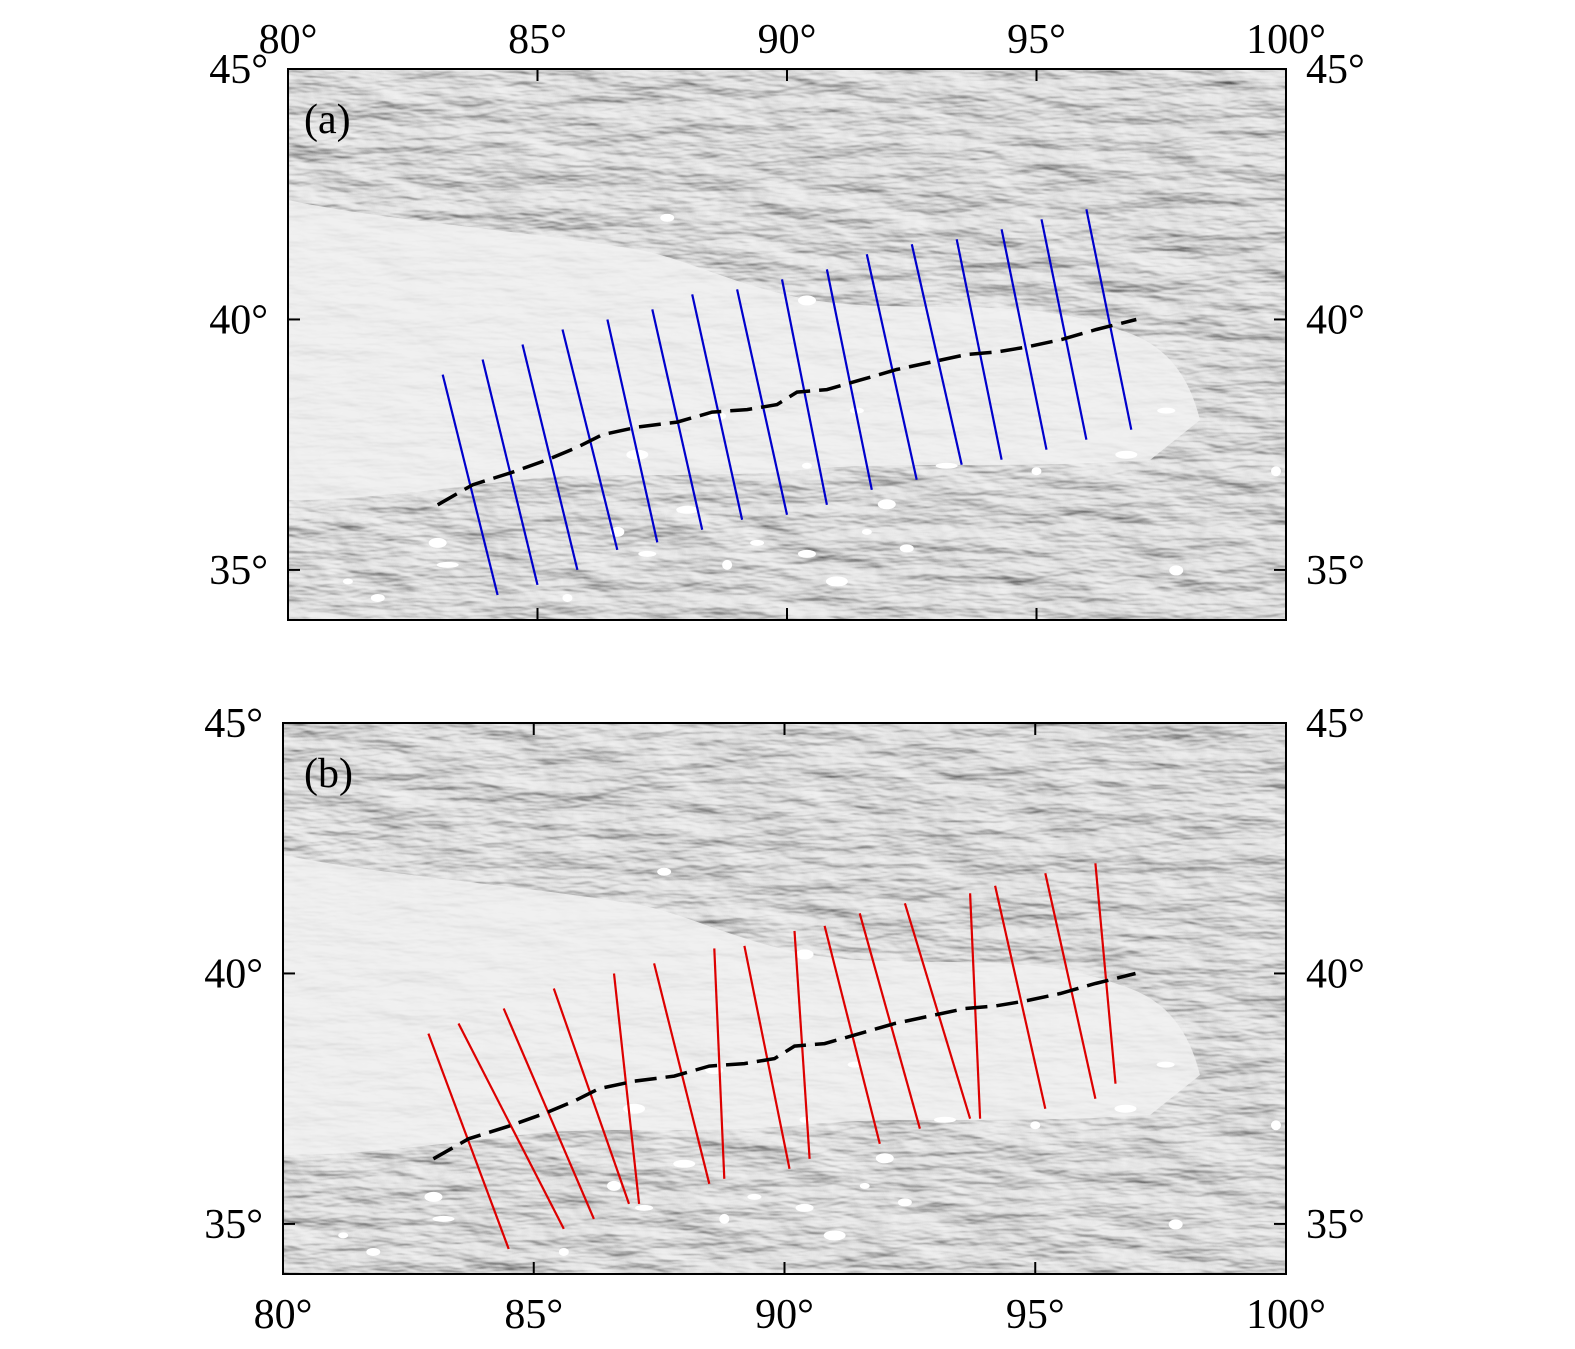 This screenshot has height=1349, width=1575. I want to click on tarim-basin-plain-a, so click(744, 350).